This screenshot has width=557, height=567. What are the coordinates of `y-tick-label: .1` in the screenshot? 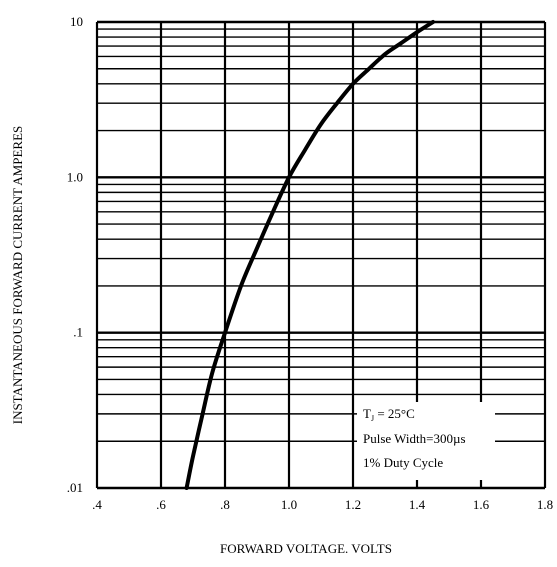 It's located at (78, 332).